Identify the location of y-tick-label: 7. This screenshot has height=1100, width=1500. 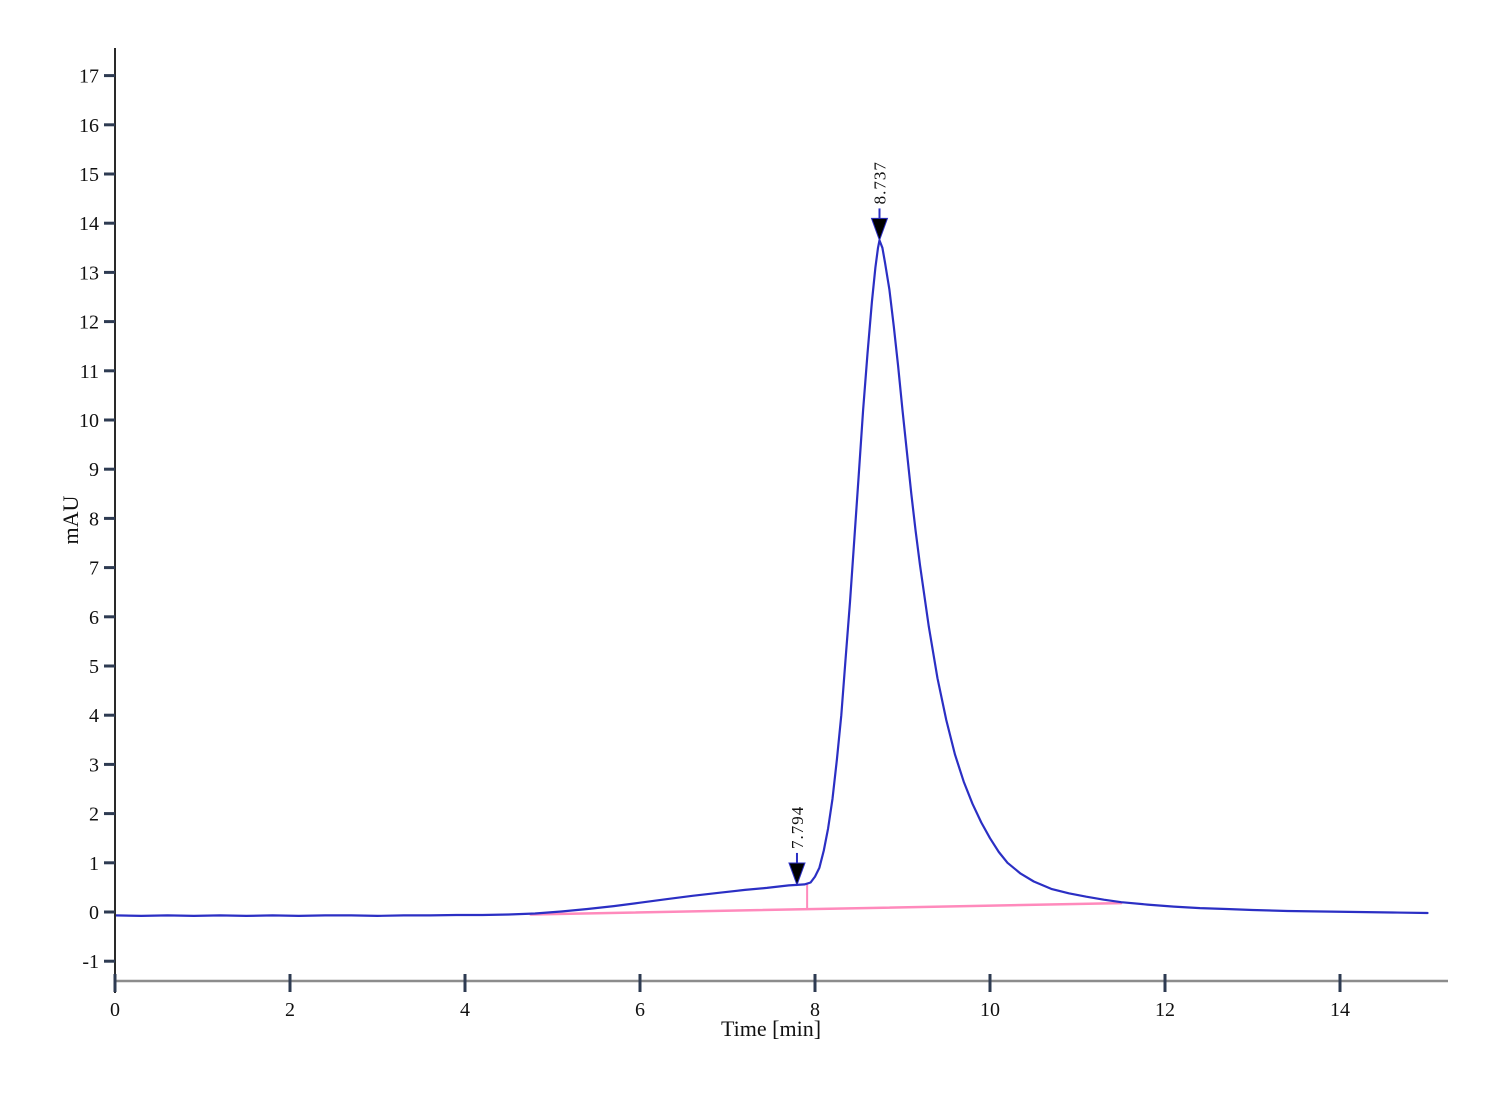
(94, 569).